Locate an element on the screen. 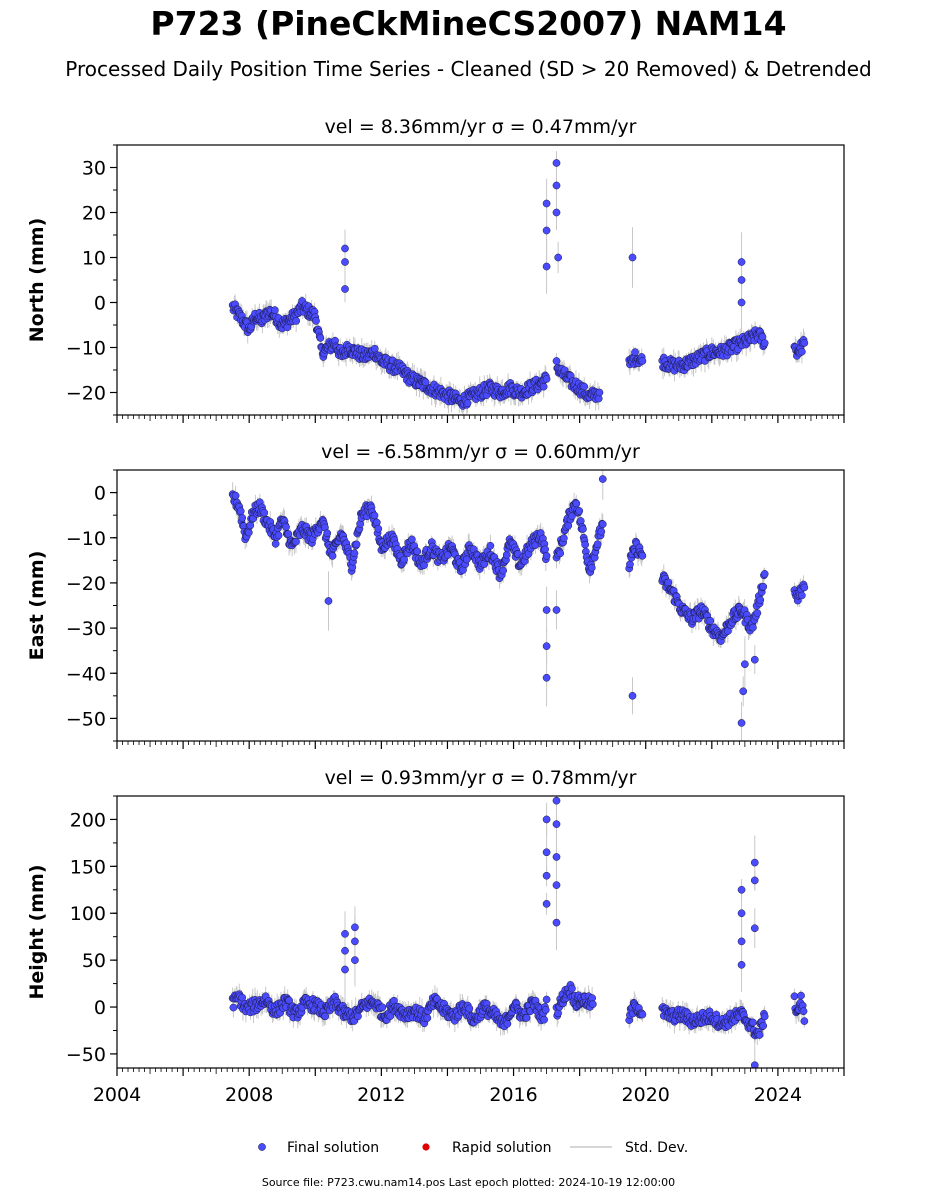 This screenshot has width=937, height=1200. std-dev-bars is located at coordinates (518, 932).